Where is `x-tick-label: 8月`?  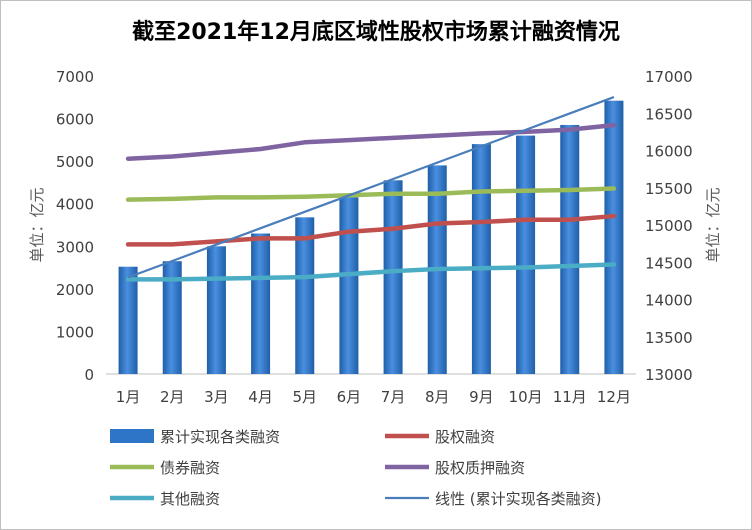
x-tick-label: 8月 is located at coordinates (437, 397).